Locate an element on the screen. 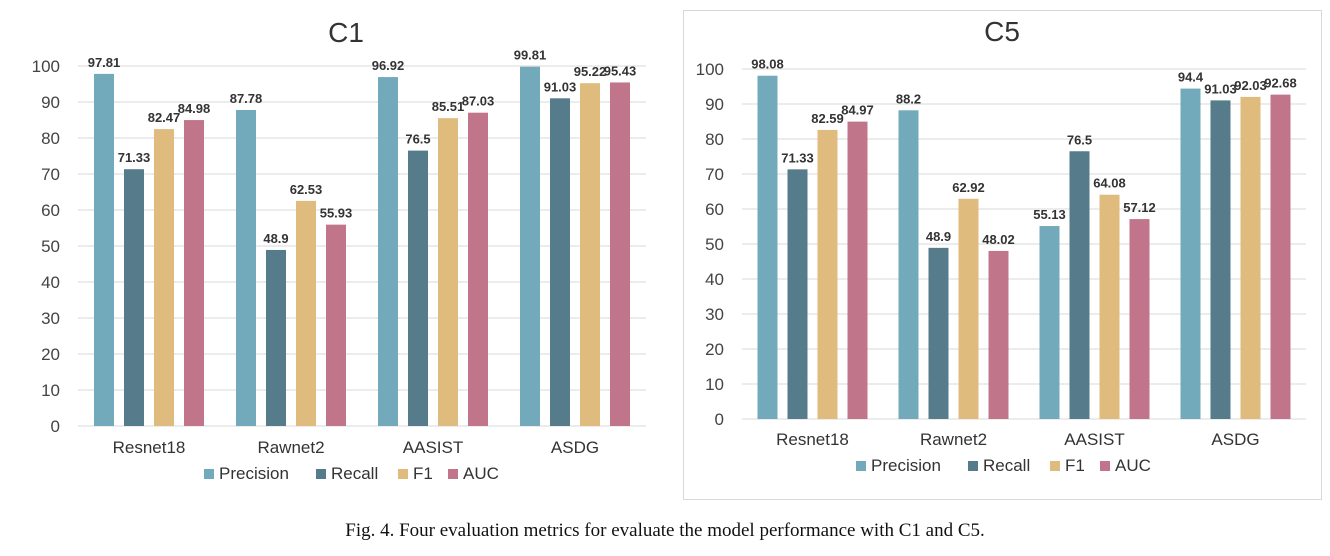 This screenshot has height=556, width=1330. data-label: 98.08 is located at coordinates (767, 64).